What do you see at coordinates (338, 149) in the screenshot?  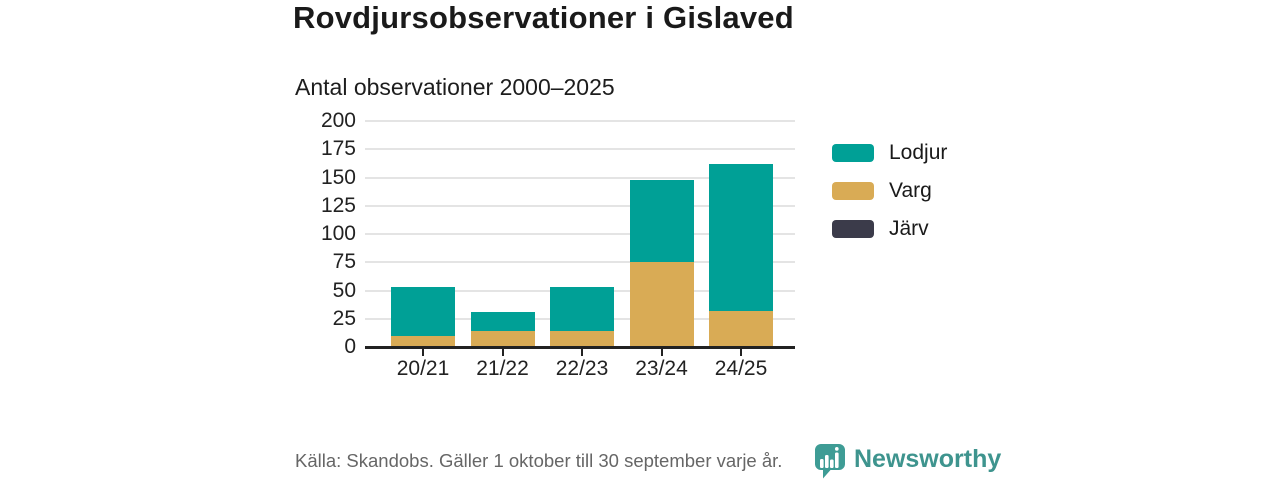 I see `y-axis-tick-label: 175` at bounding box center [338, 149].